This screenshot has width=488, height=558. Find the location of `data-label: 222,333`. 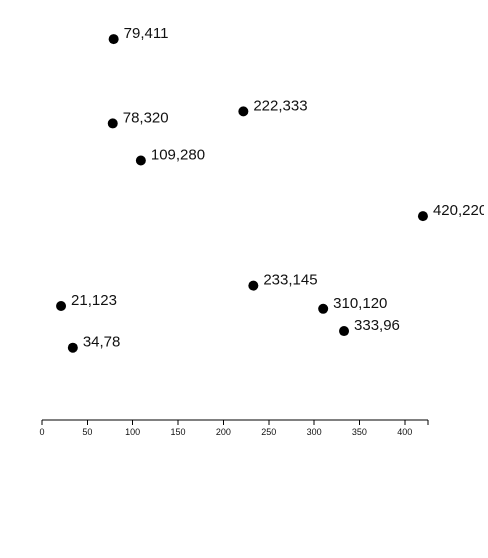

data-label: 222,333 is located at coordinates (280, 105).